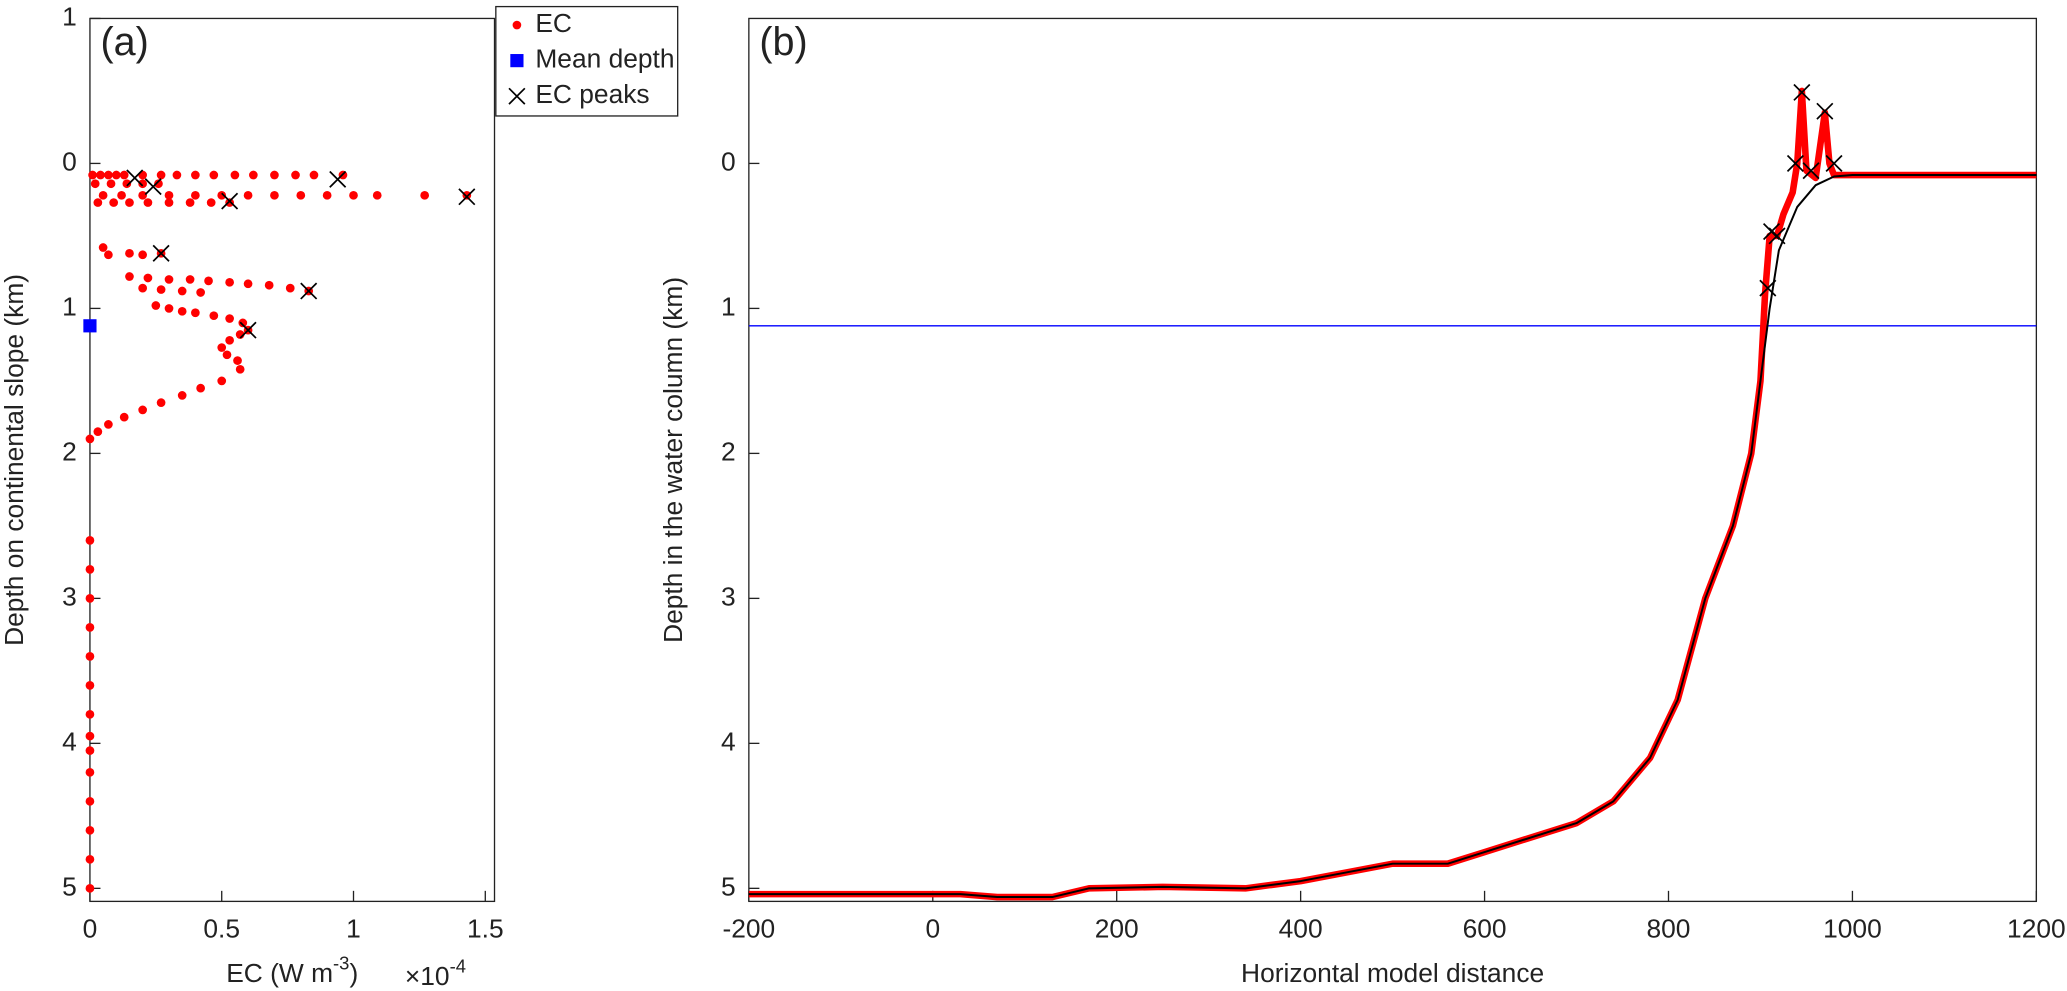  I want to click on x-tick-label: 800, so click(1669, 928).